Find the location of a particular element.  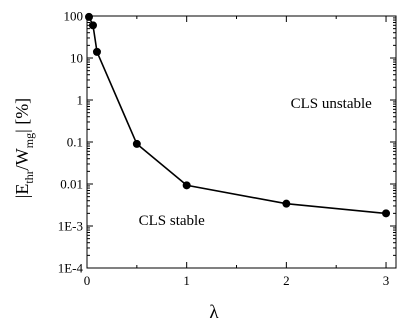

y-axis-title-suffix: | [%] is located at coordinates (22, 115).